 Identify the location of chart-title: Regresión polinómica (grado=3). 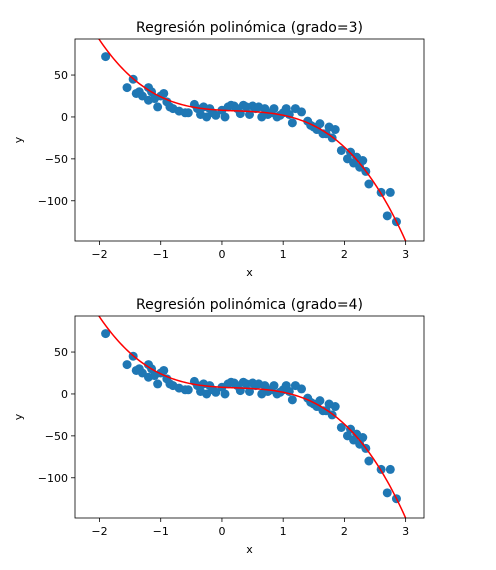
(249, 28).